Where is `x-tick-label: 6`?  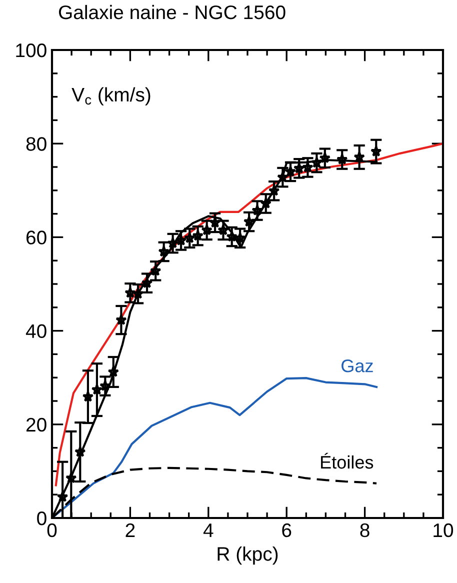
x-tick-label: 6 is located at coordinates (287, 530).